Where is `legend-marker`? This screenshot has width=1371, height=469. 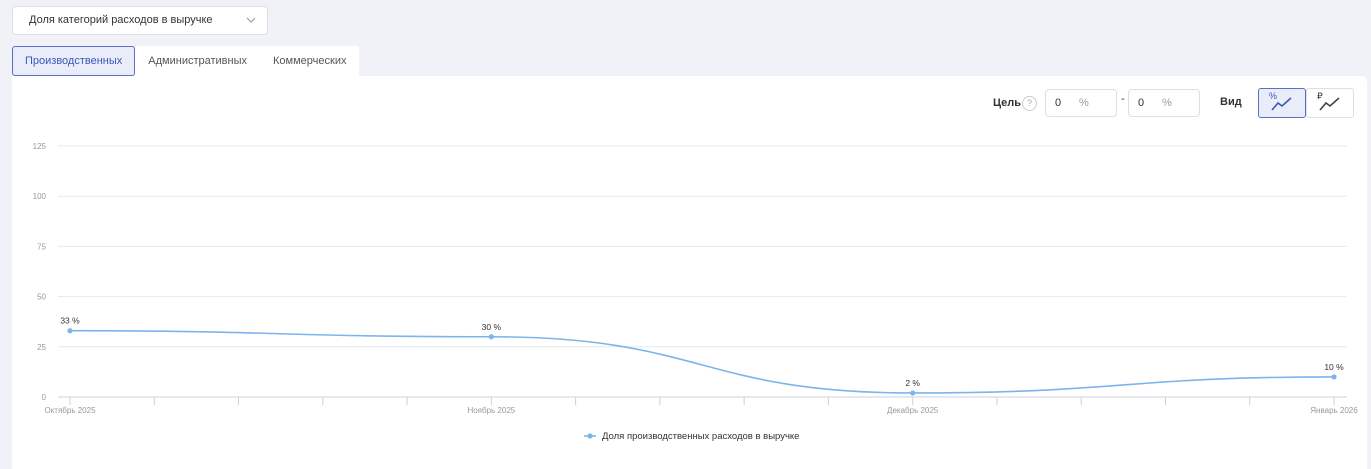 legend-marker is located at coordinates (590, 436).